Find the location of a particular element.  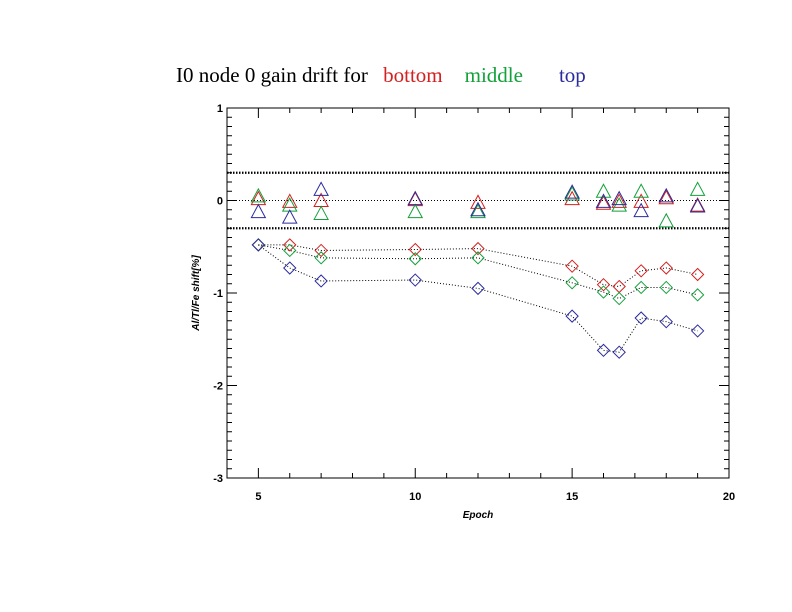

x-tick-label: 15 is located at coordinates (572, 497).